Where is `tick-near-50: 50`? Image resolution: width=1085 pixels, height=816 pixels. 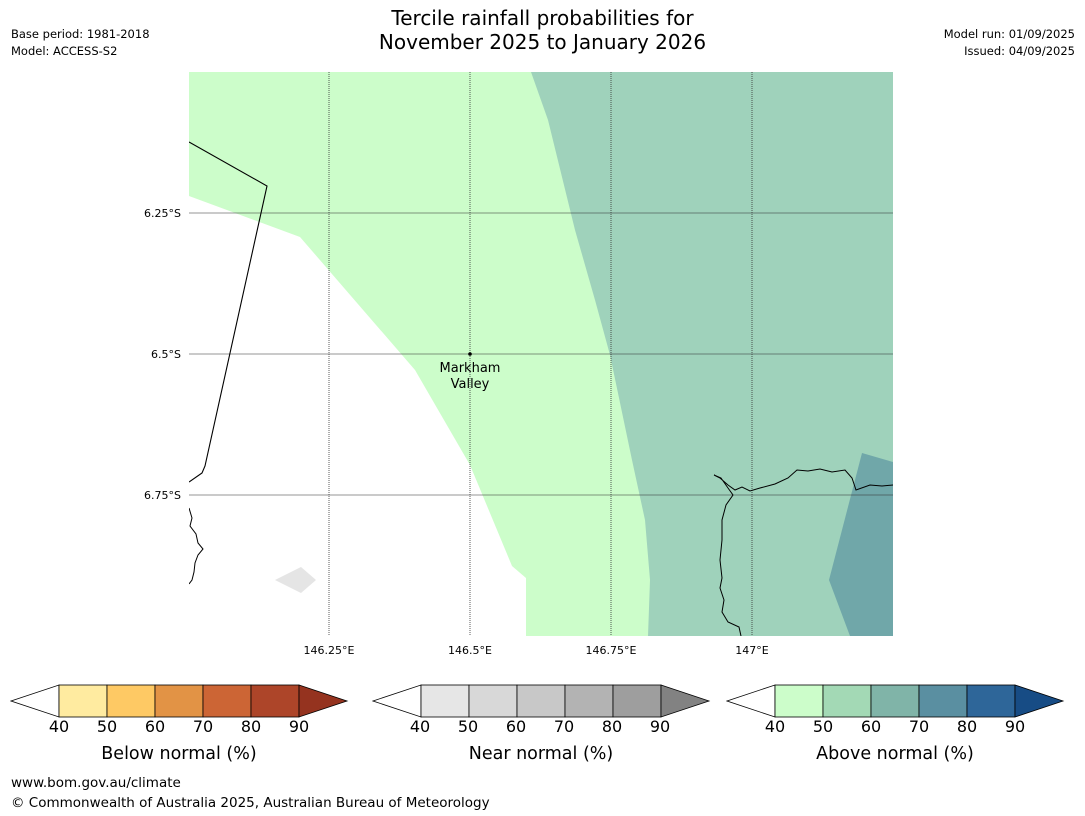 tick-near-50: 50 is located at coordinates (468, 726).